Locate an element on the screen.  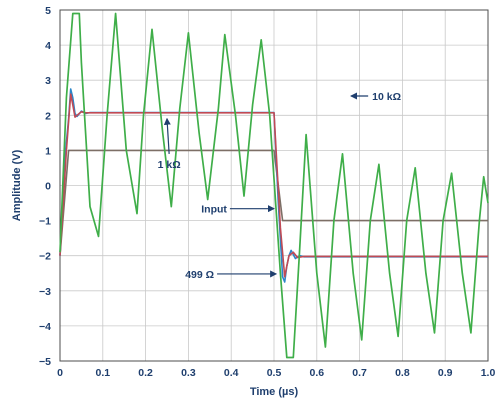
x-tick-label: 0 is located at coordinates (60, 373).